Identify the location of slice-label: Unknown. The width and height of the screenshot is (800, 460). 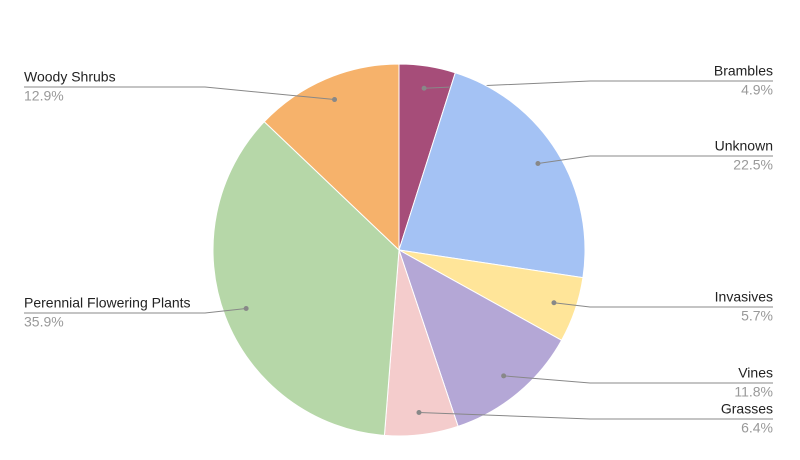
(744, 146).